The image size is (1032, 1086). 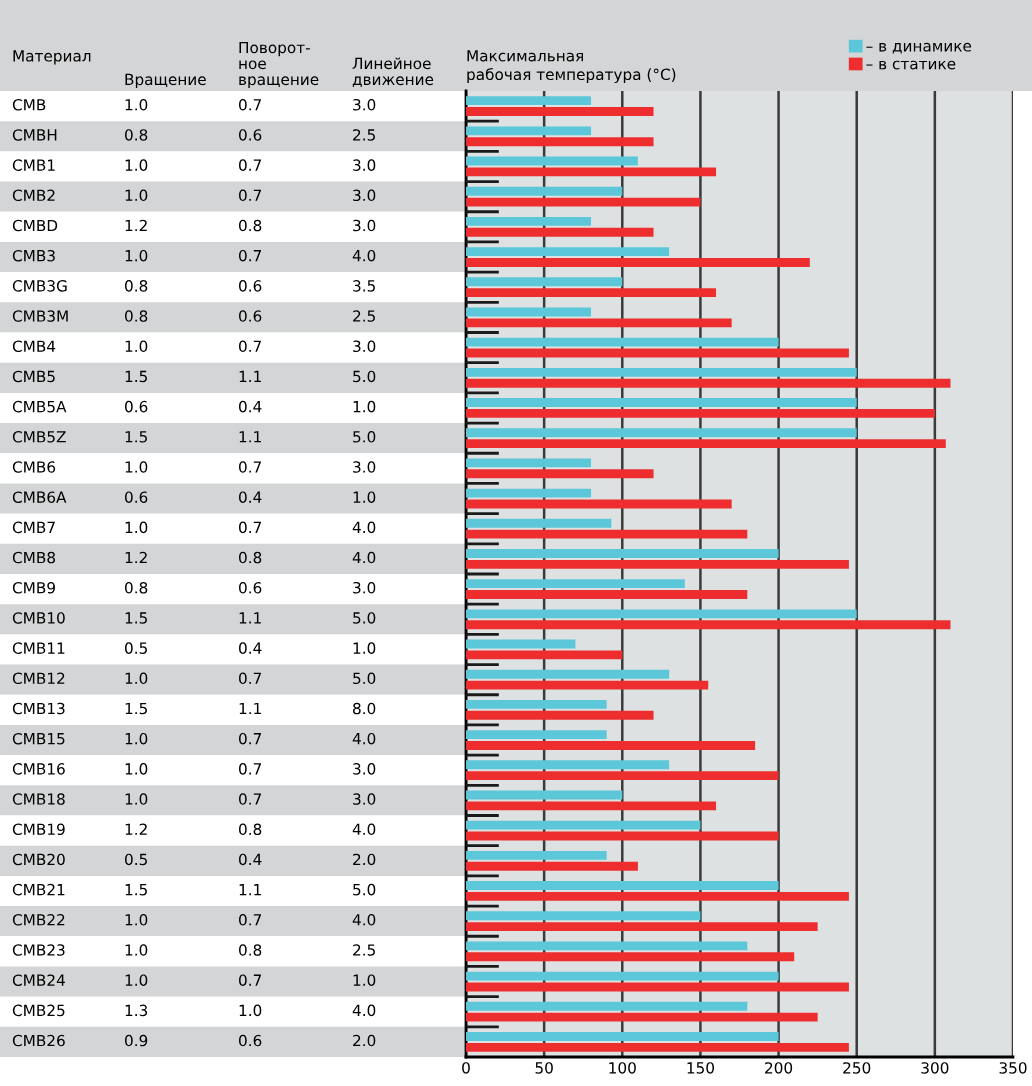 I want to click on data-label: 0.5, so click(x=136, y=648).